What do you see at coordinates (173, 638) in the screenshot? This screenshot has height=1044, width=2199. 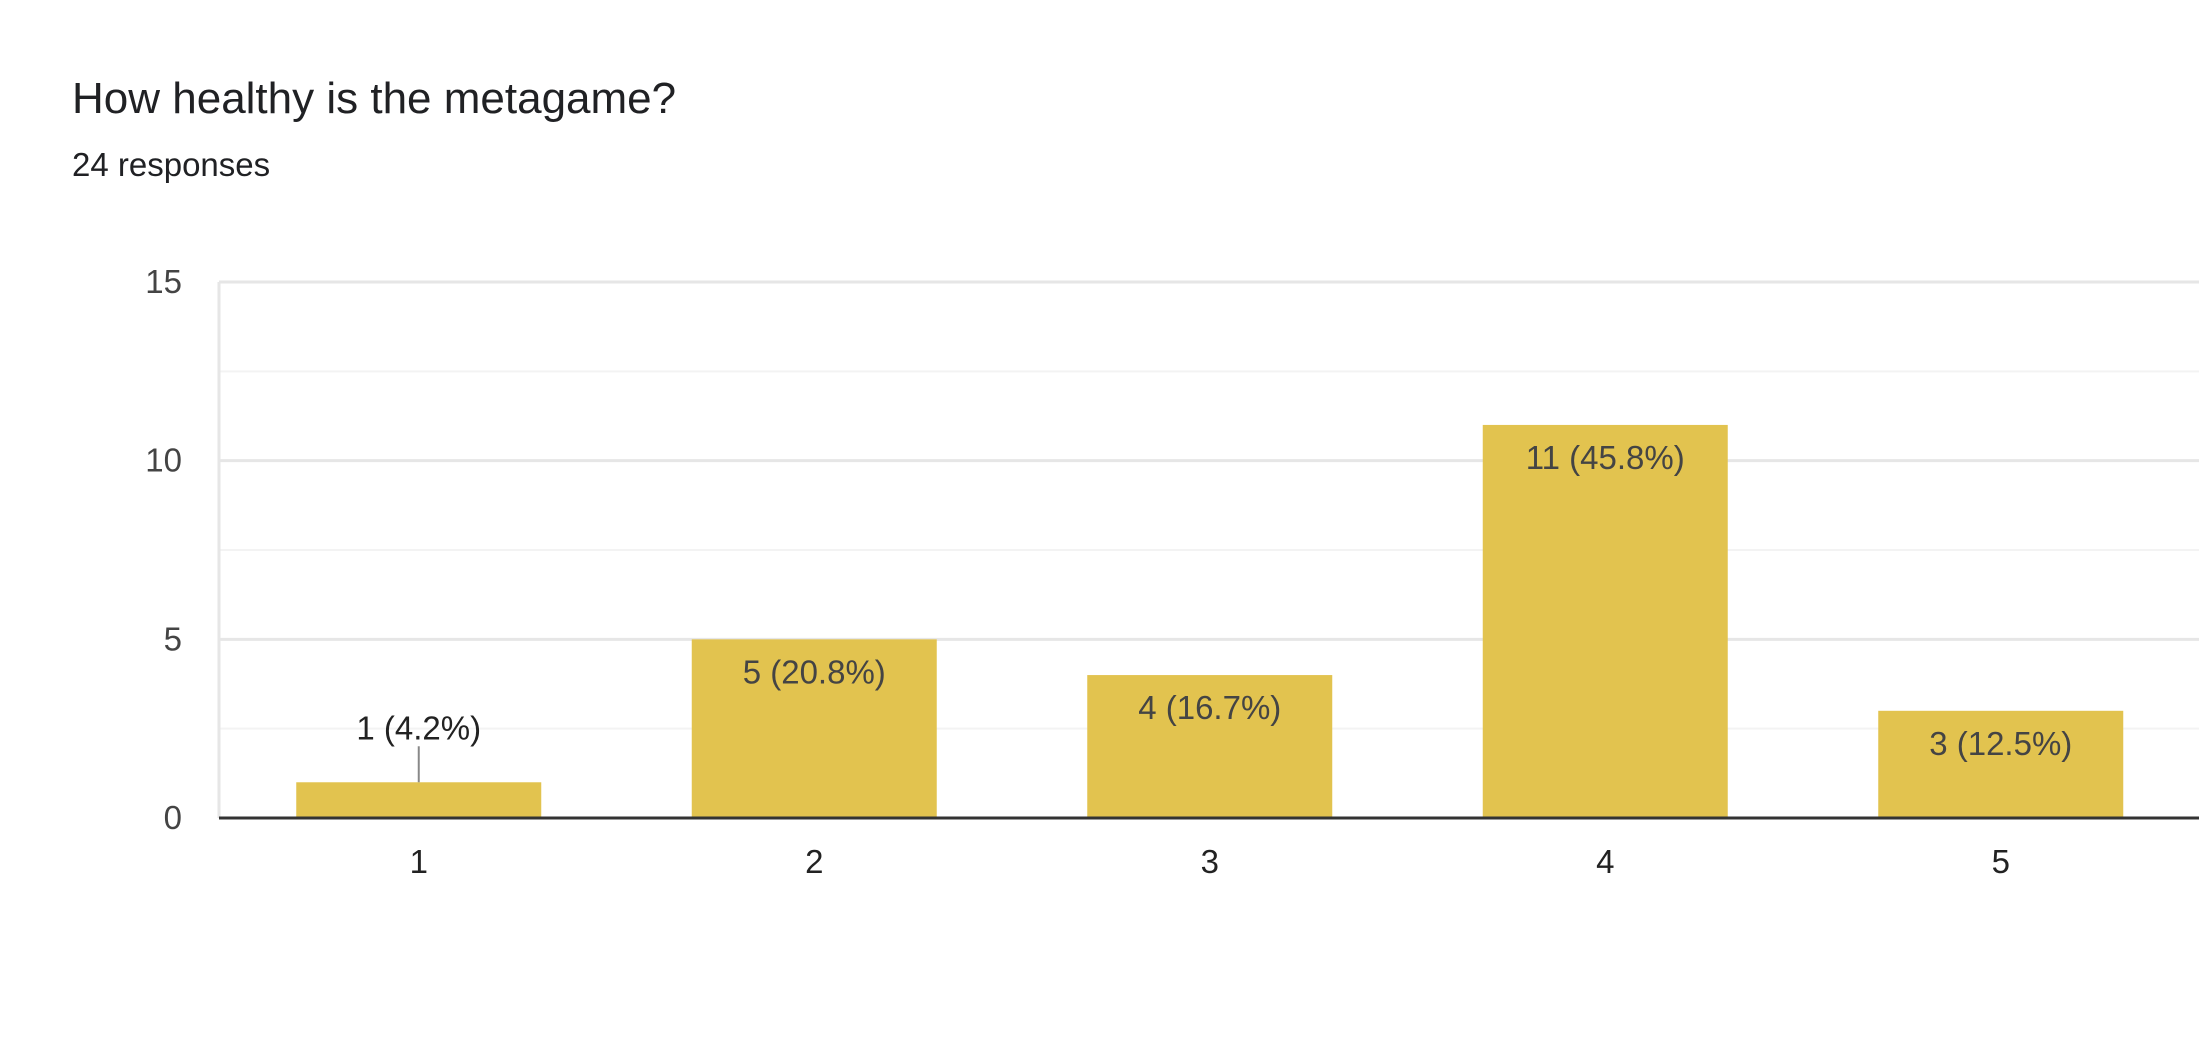 I see `y-tick-label: 5` at bounding box center [173, 638].